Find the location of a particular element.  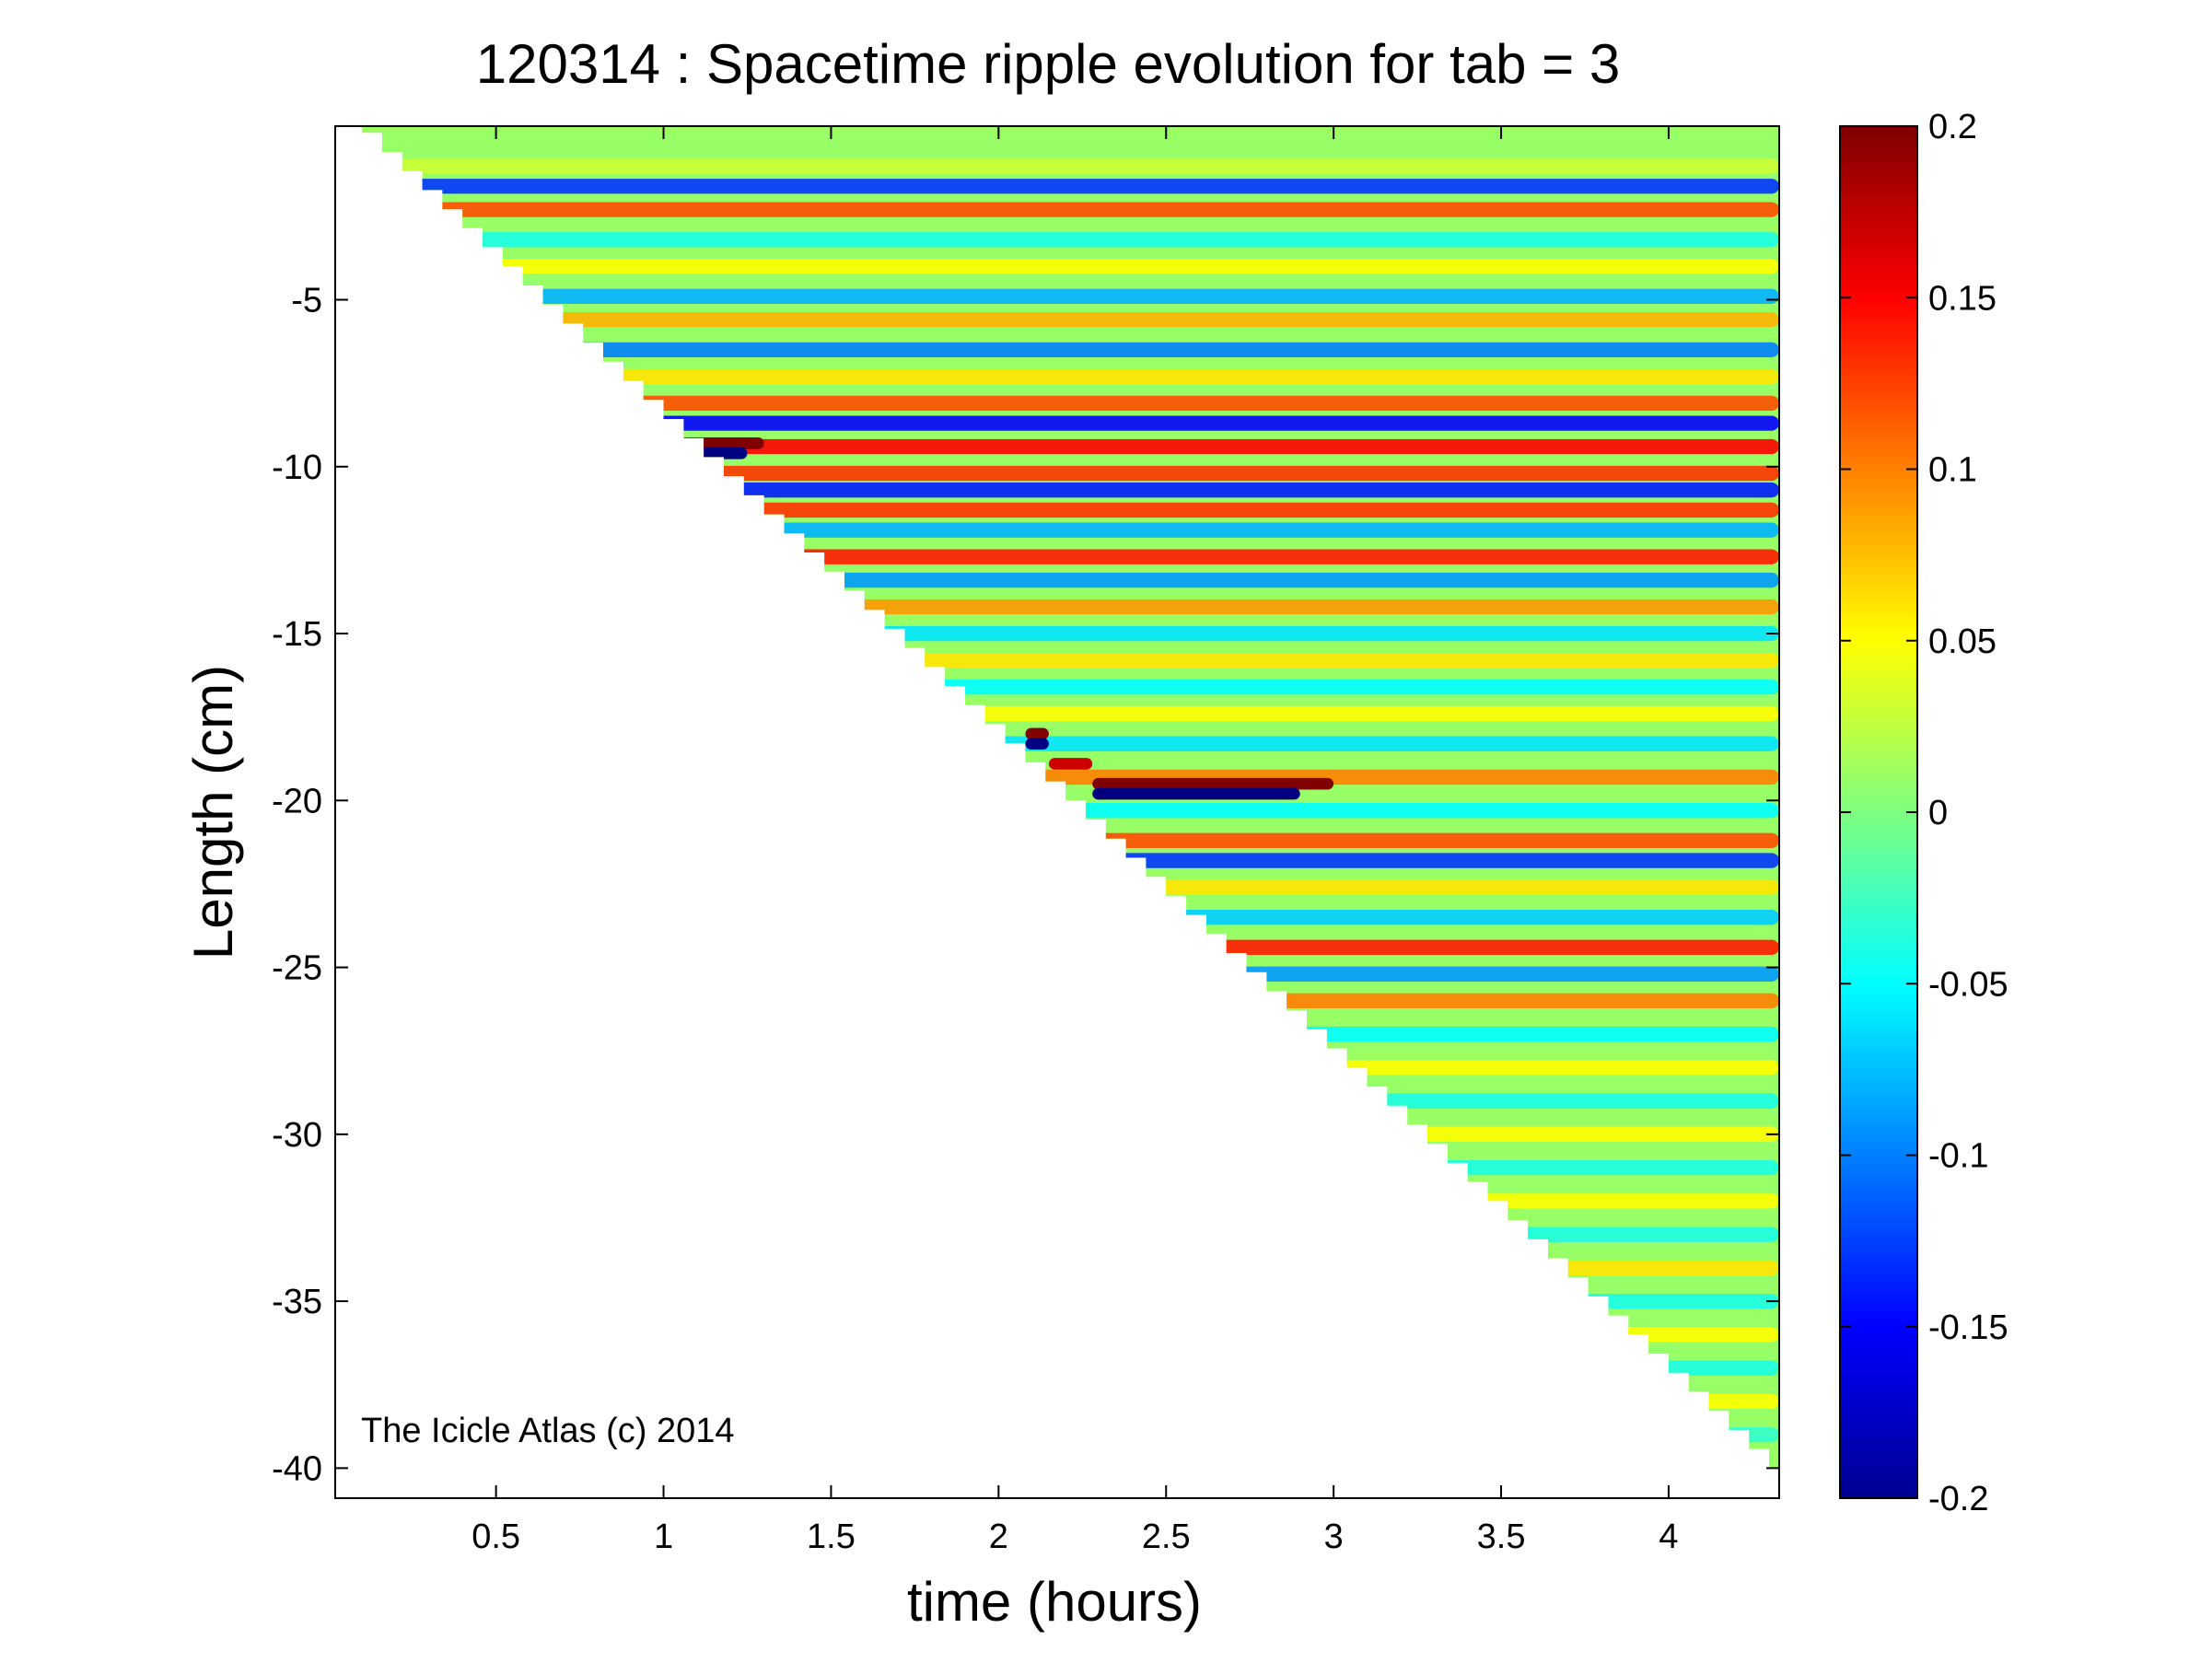

x-axis-label: time (hours) is located at coordinates (1055, 1602).